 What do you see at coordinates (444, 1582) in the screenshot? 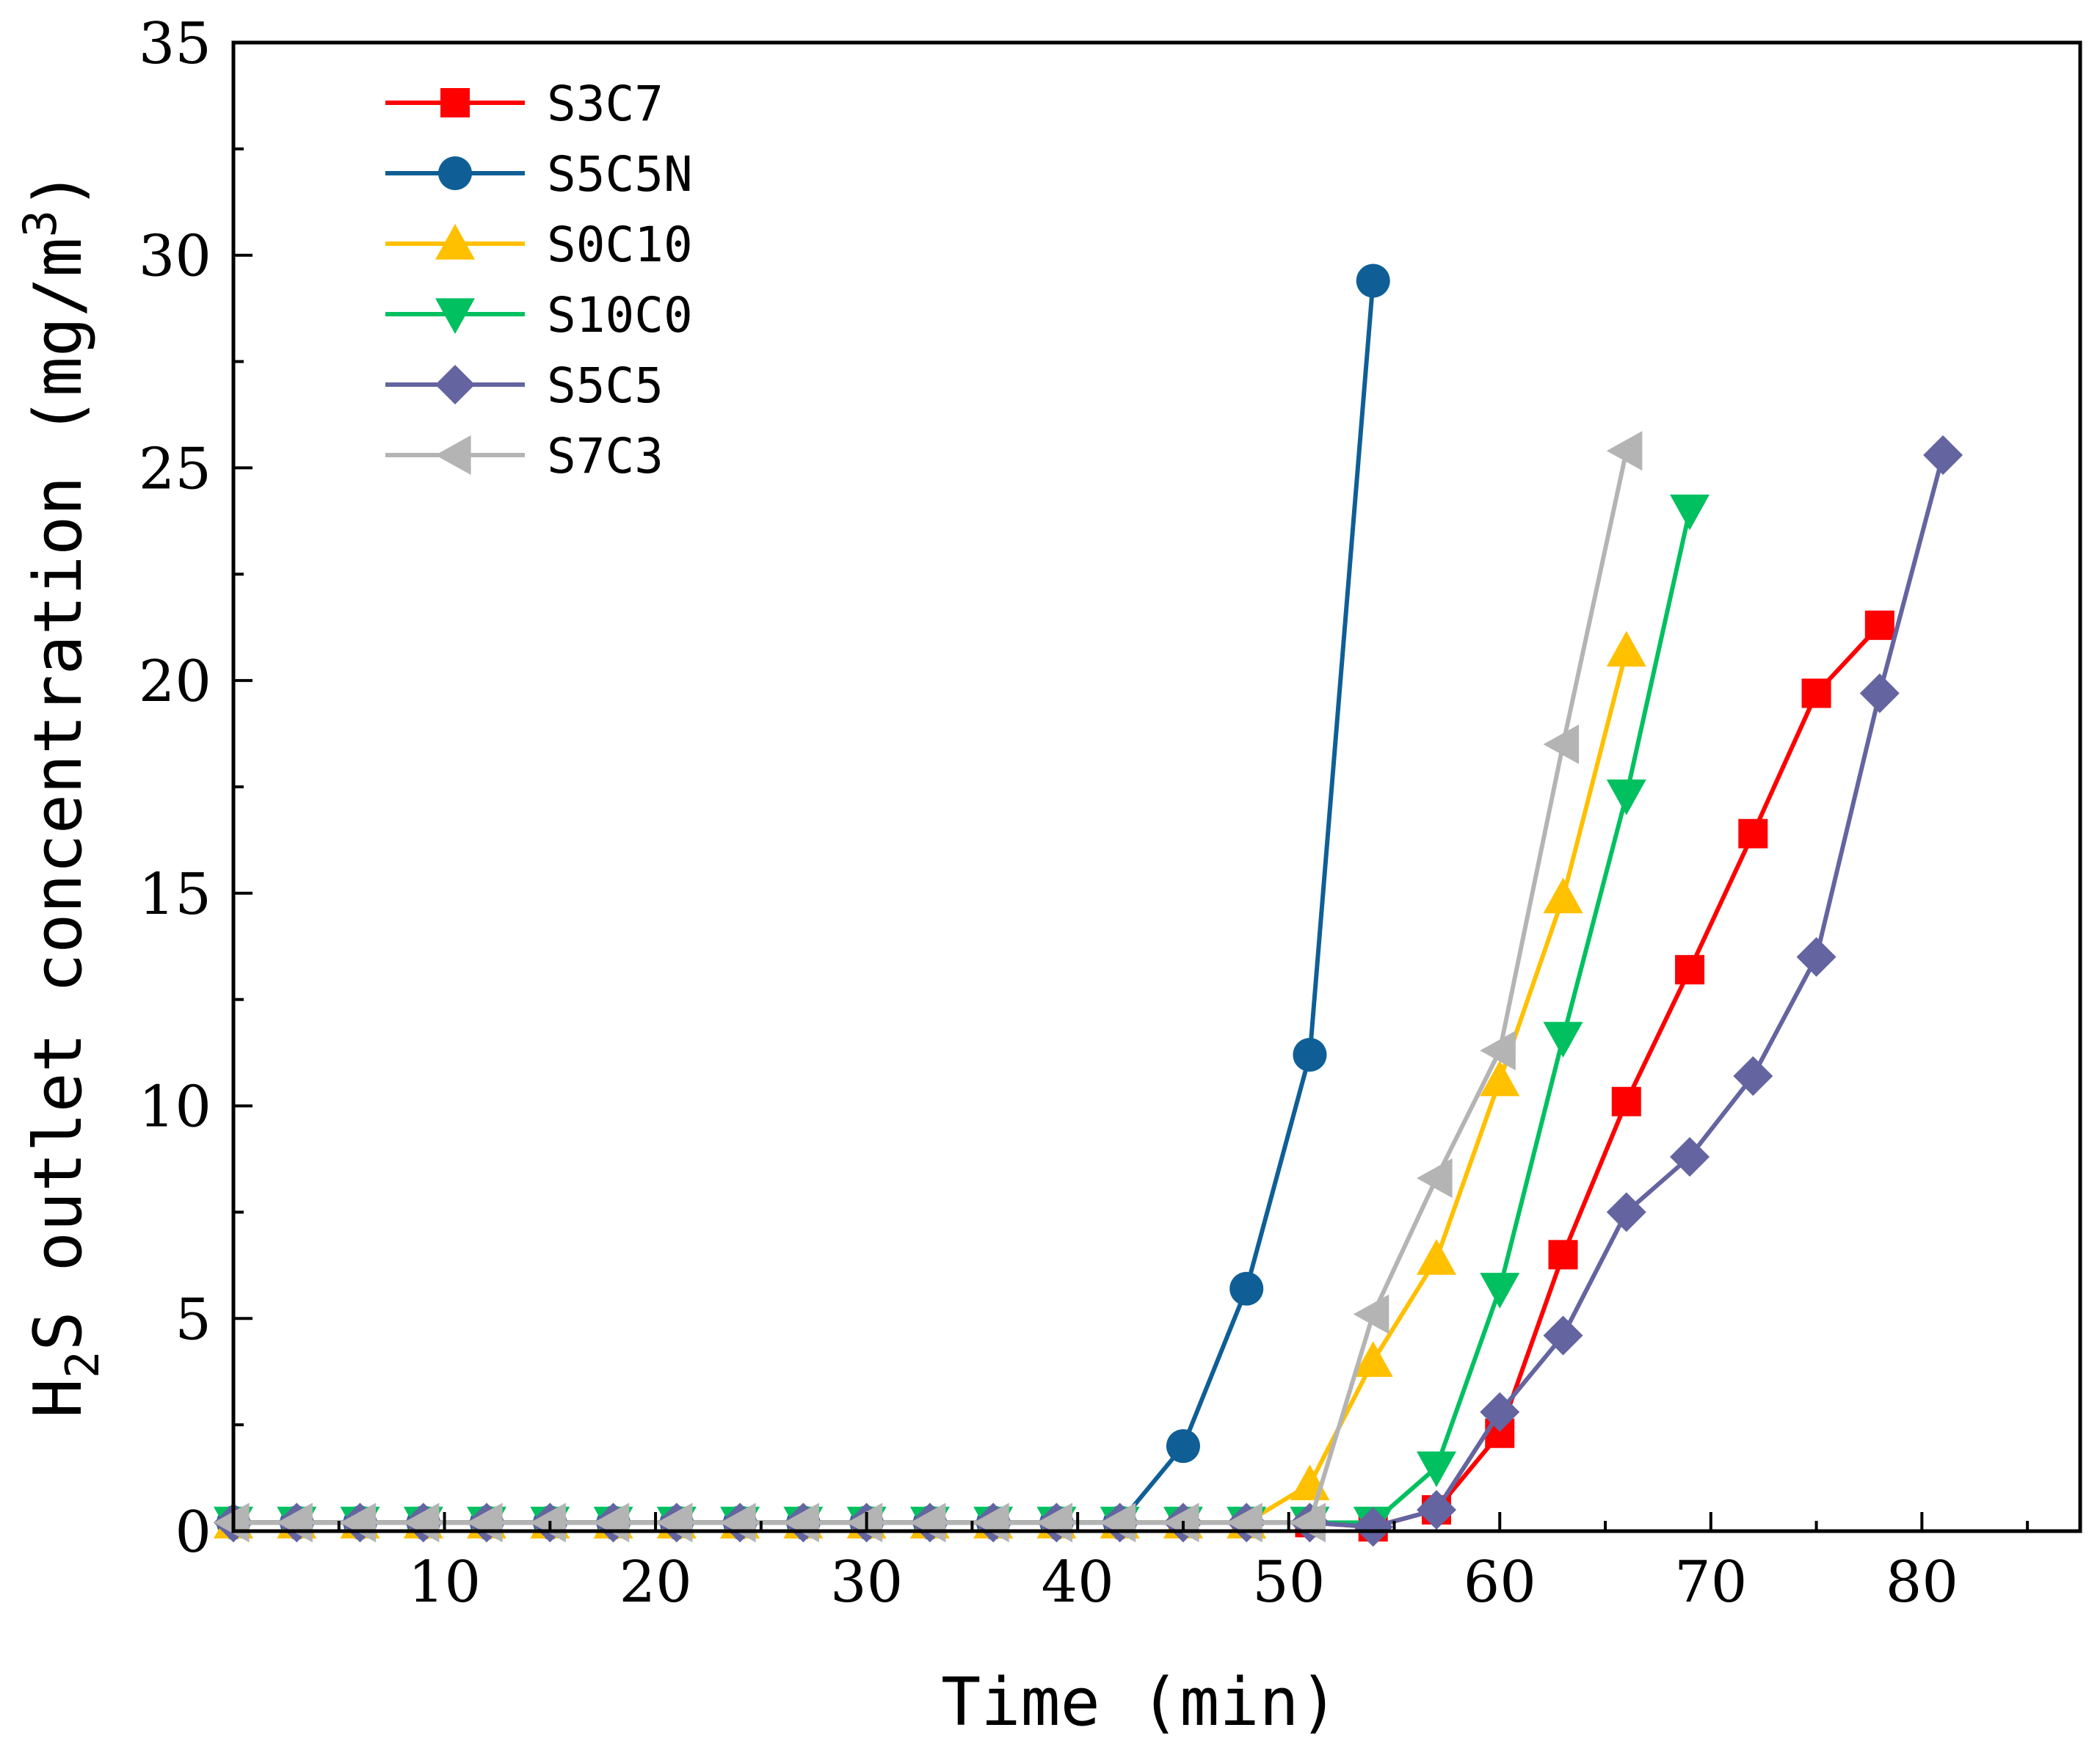
I see `x-tick-label: 10` at bounding box center [444, 1582].